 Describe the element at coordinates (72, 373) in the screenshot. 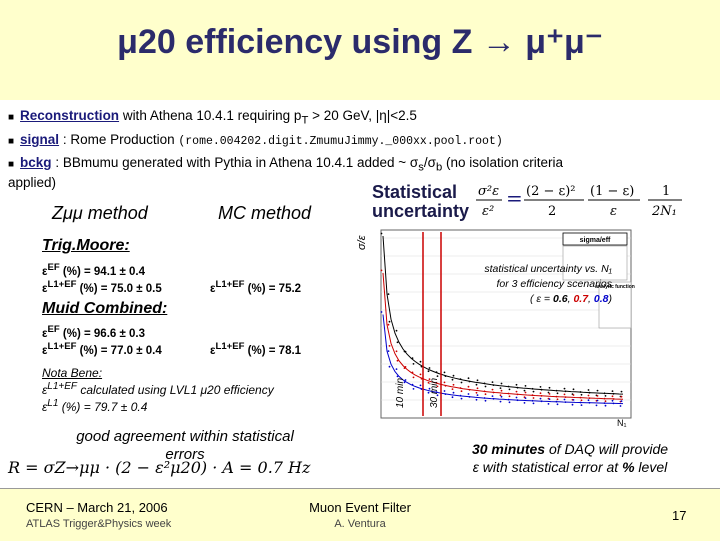

I see `nota-bene-title: Nota Bene:` at that location.